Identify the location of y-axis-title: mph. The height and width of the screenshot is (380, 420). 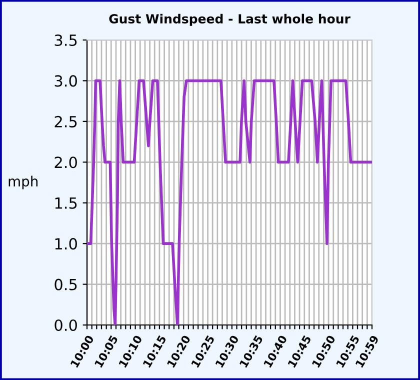
(23, 183).